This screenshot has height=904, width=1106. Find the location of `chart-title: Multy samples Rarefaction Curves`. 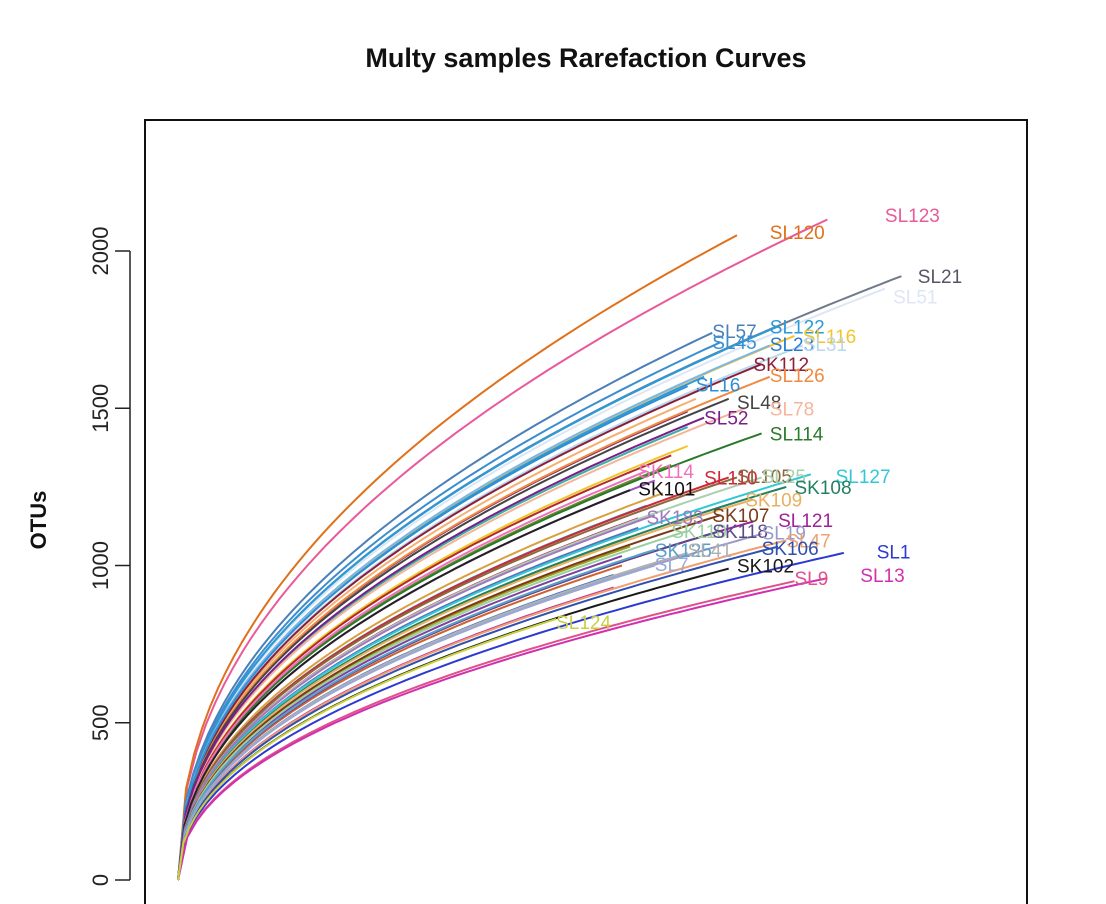

chart-title: Multy samples Rarefaction Curves is located at coordinates (585, 58).